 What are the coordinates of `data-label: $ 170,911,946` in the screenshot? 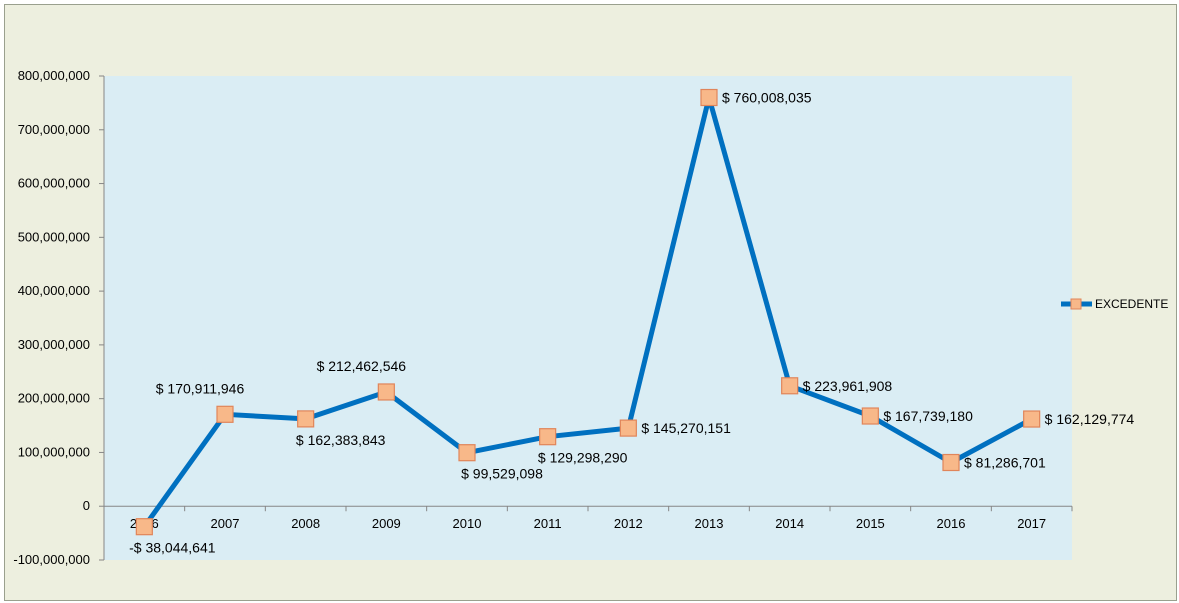 It's located at (200, 388).